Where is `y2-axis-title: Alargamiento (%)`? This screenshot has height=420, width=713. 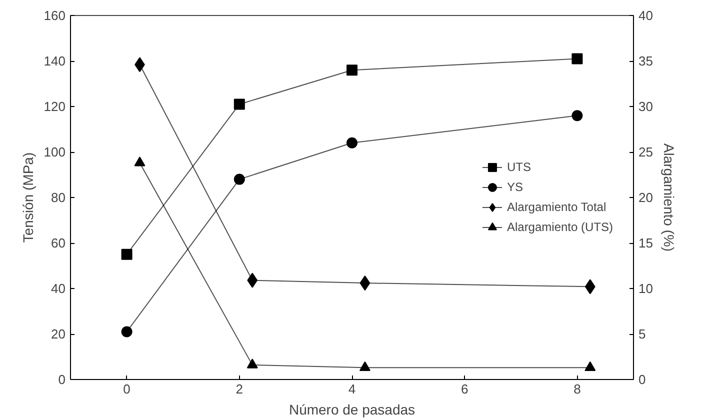 y2-axis-title: Alargamiento (%) is located at coordinates (668, 197).